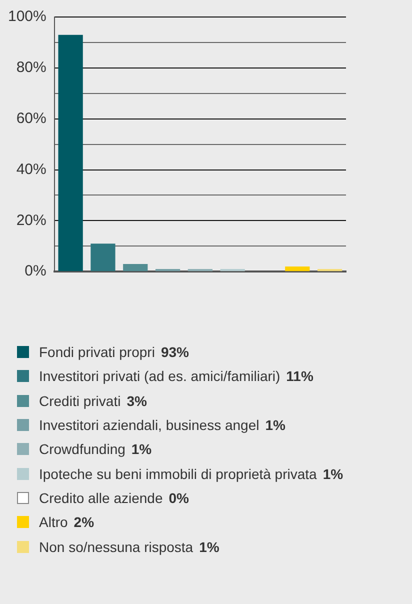  Describe the element at coordinates (31, 118) in the screenshot. I see `y-tick-label: 60%` at that location.